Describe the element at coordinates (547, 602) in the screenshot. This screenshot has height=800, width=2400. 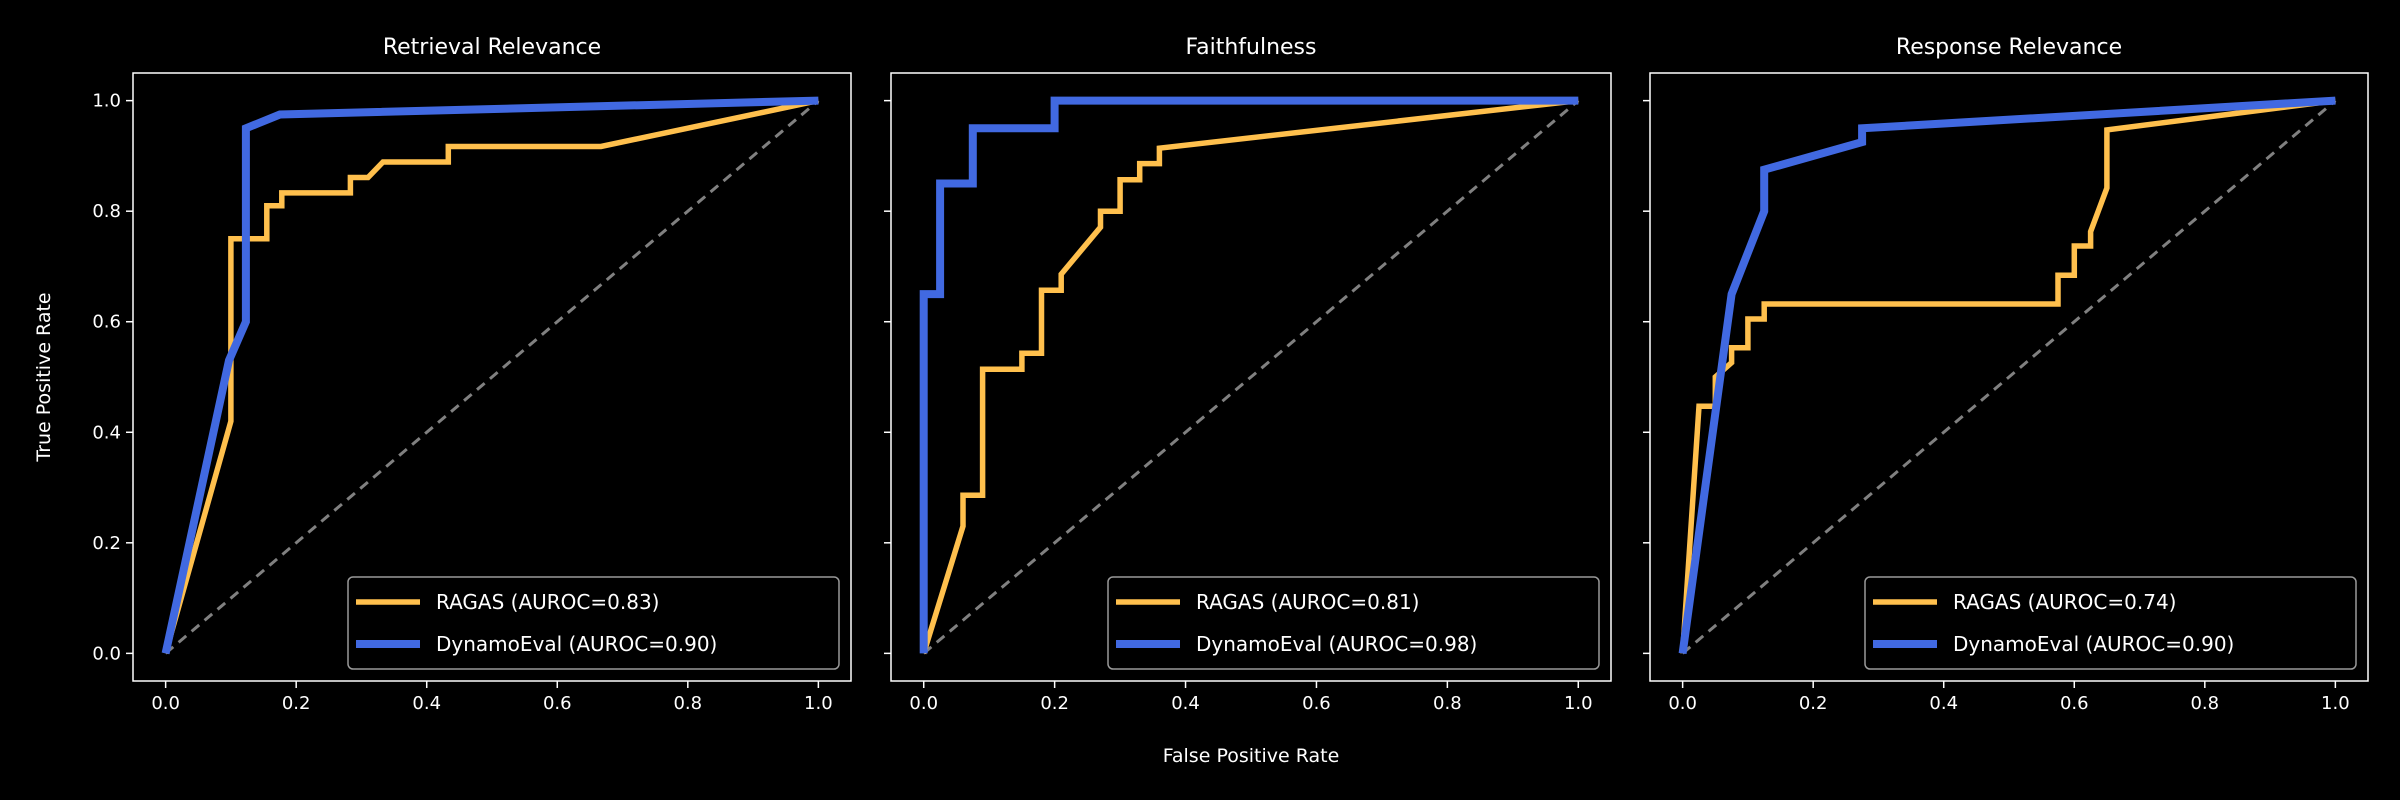
I see `legend-label: RAGAS (AUROC=0.83)` at that location.